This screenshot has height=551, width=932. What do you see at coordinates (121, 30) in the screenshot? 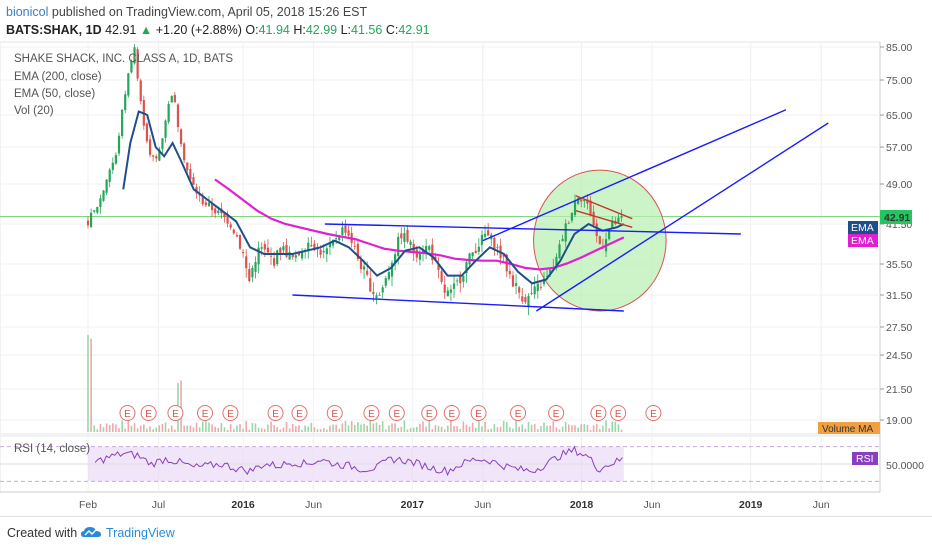
I see `last-price: 42.91` at bounding box center [121, 30].